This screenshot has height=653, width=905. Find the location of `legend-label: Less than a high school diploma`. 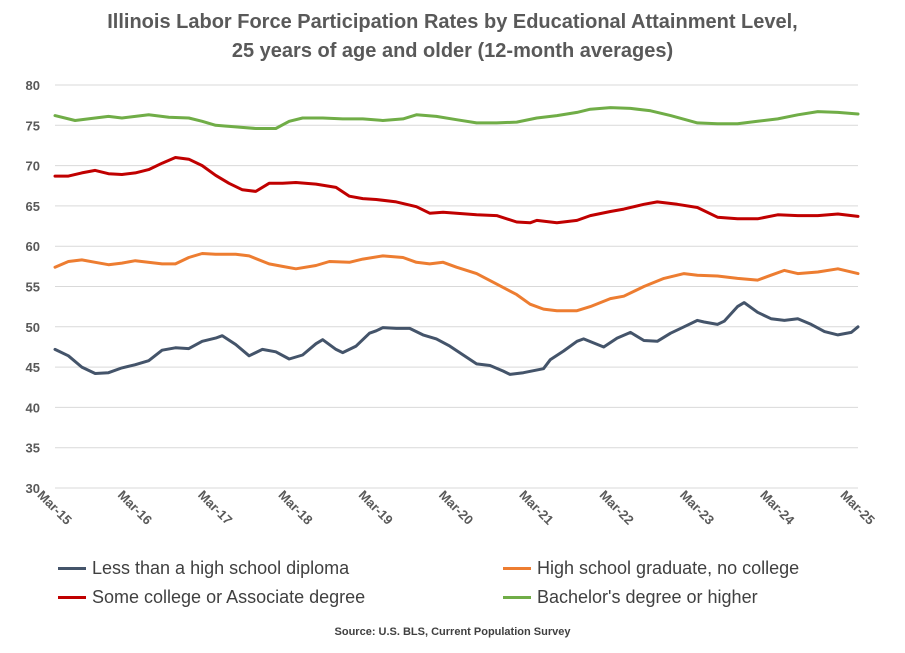

legend-label: Less than a high school diploma is located at coordinates (221, 568).